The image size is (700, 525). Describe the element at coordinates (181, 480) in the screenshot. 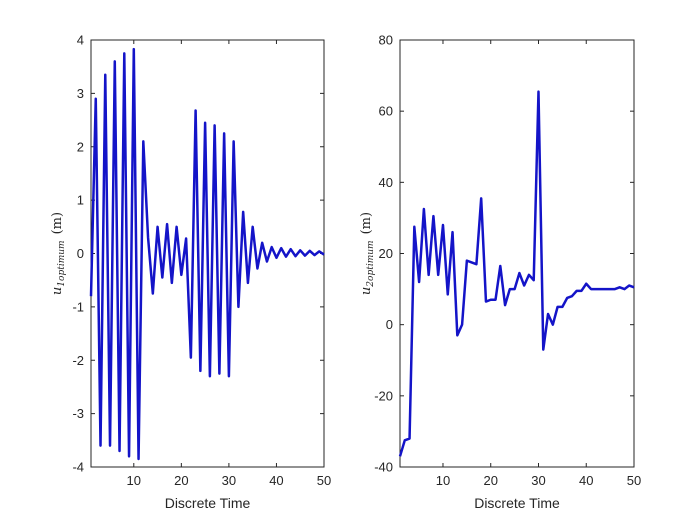

I see `left-x-tick-label: 20` at that location.